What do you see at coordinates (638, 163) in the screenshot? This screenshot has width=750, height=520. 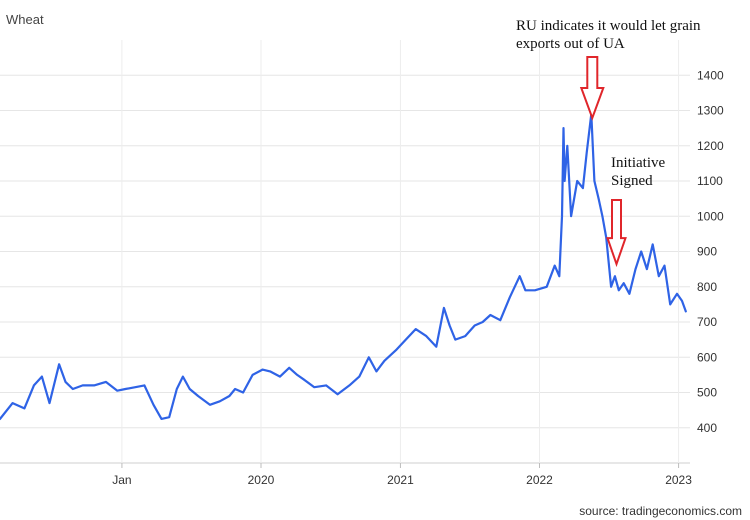 I see `annotation-2-text: Initiative` at bounding box center [638, 163].